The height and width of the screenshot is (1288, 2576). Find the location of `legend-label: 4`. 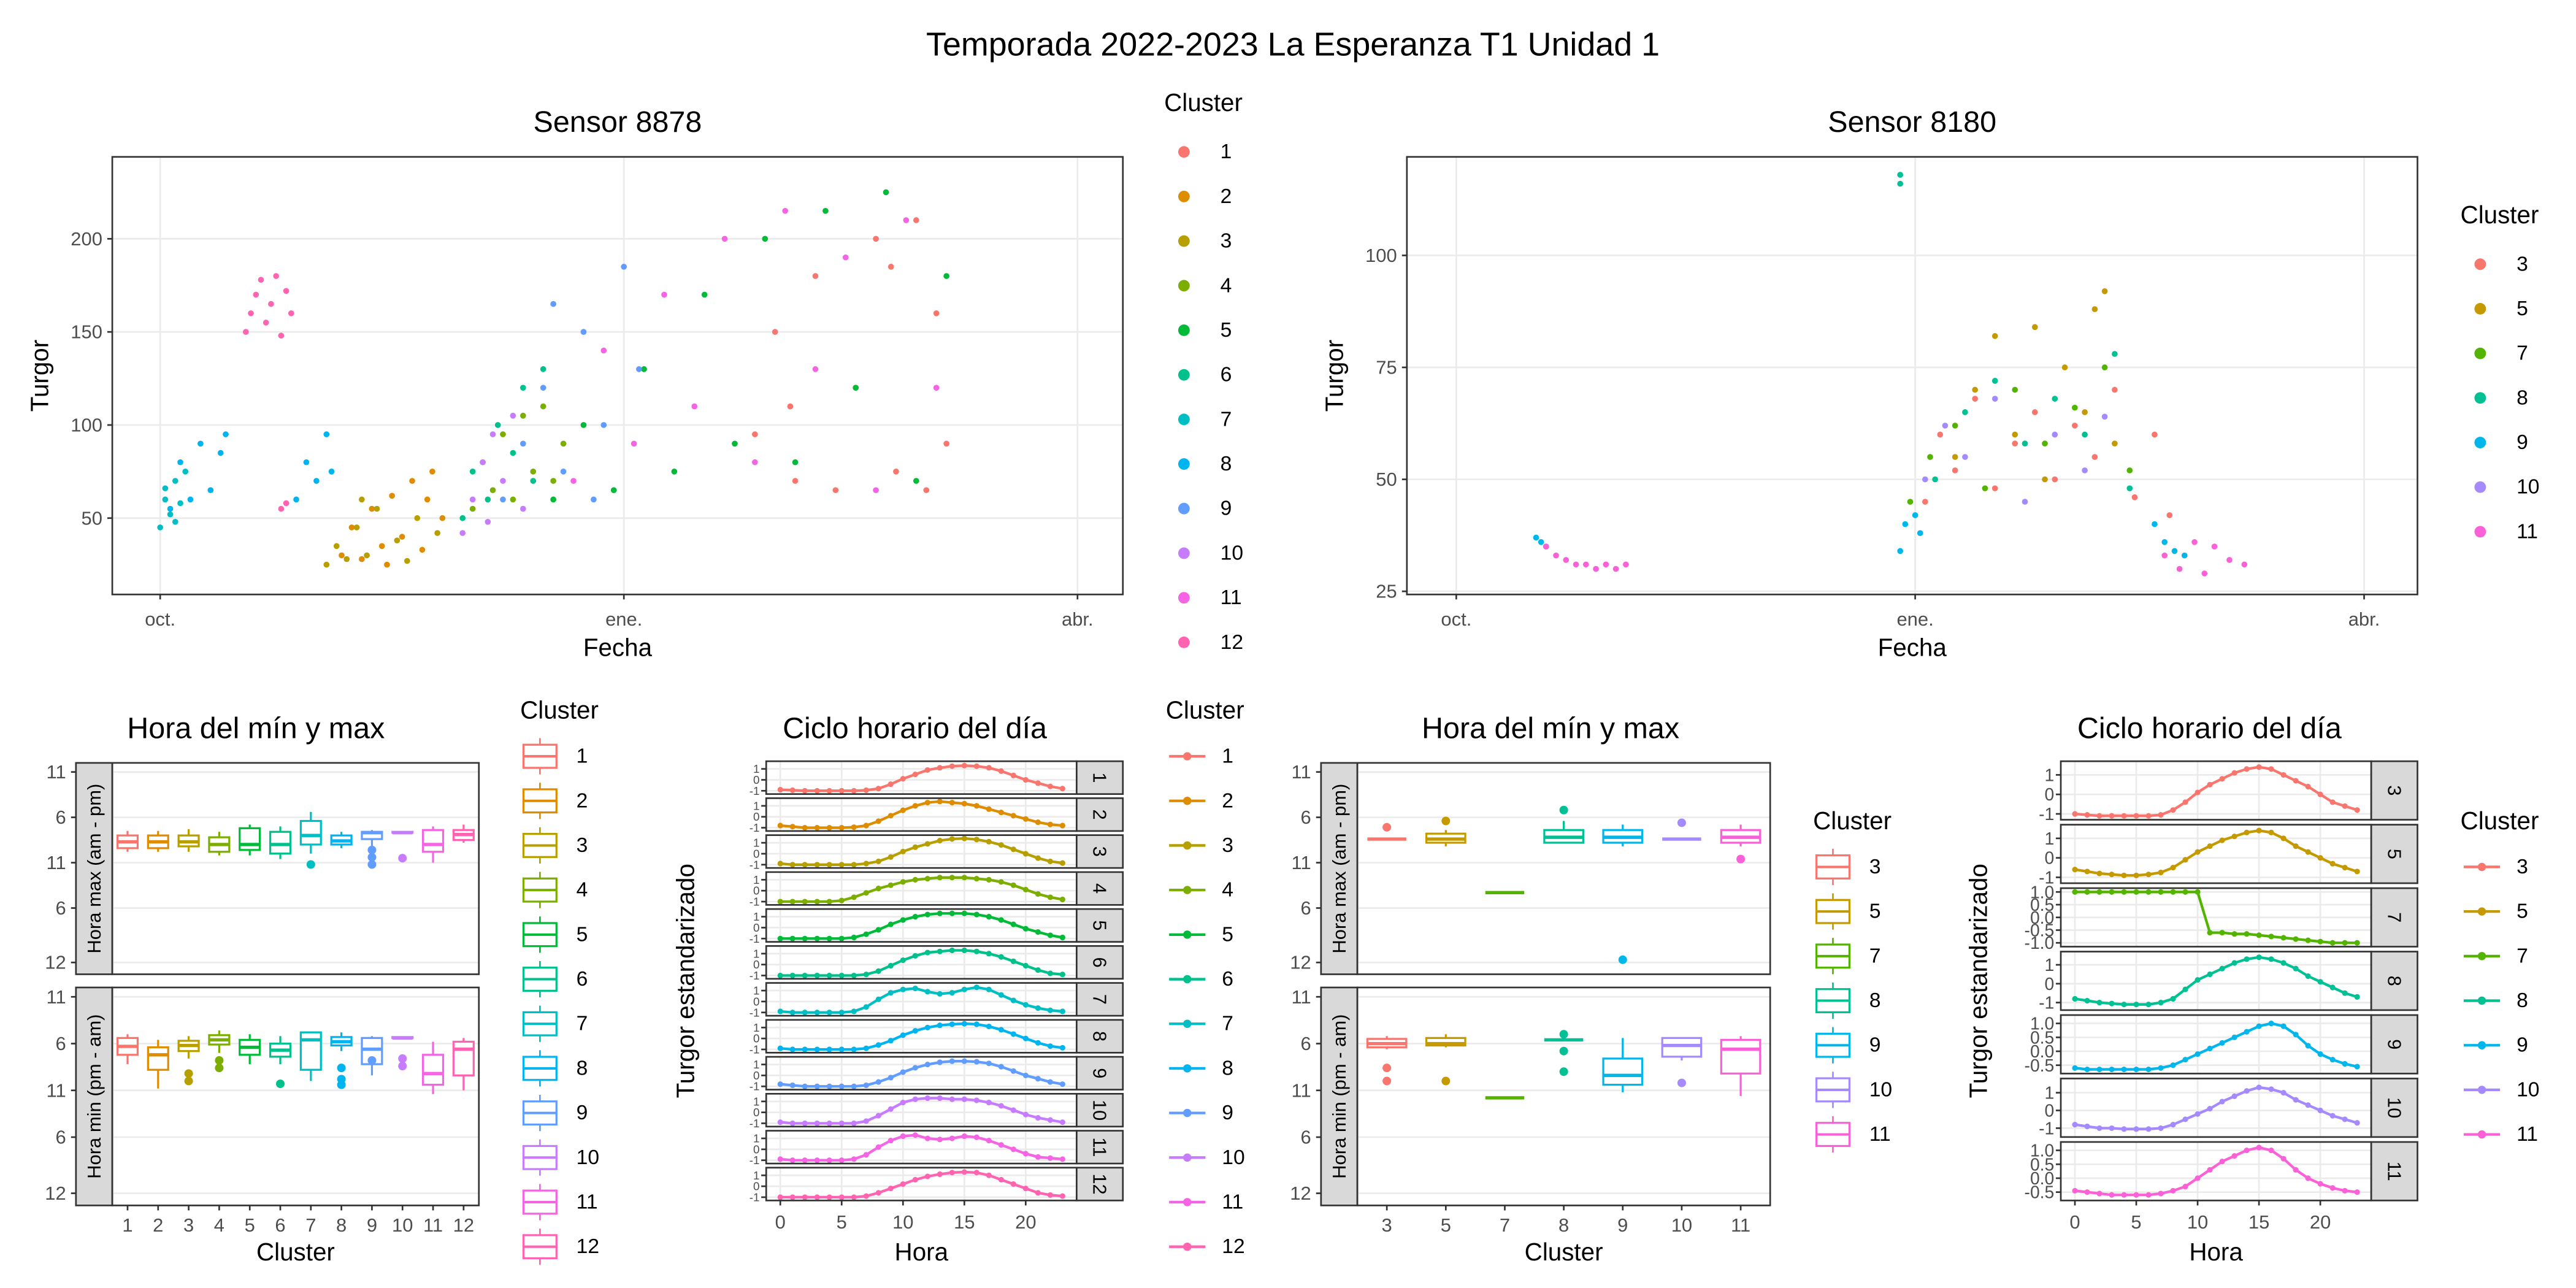

legend-label: 4 is located at coordinates (1227, 890).